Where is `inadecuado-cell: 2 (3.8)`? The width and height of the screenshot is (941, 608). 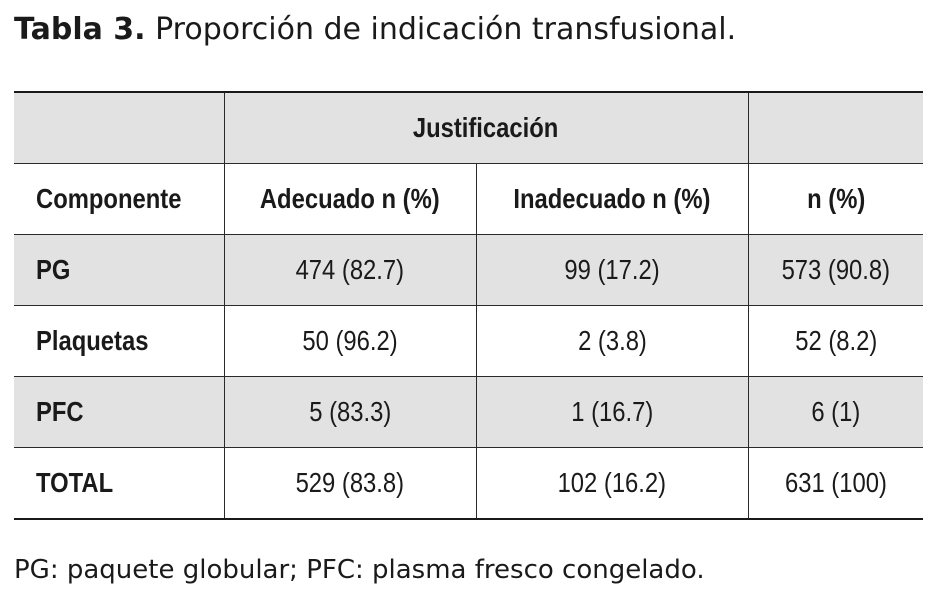
inadecuado-cell: 2 (3.8) is located at coordinates (612, 341).